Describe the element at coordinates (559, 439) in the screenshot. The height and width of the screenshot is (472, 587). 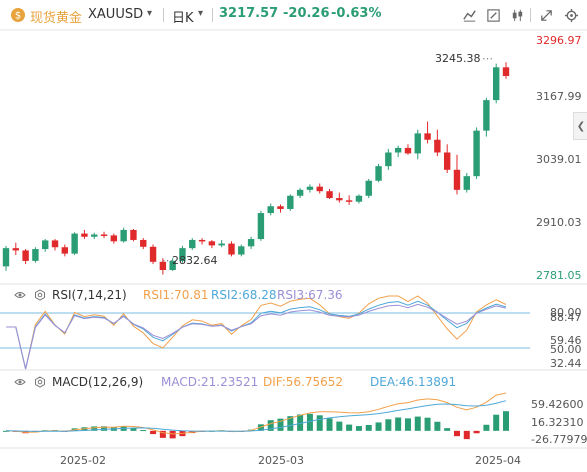
I see `macd-axis-label: -26.77979` at that location.